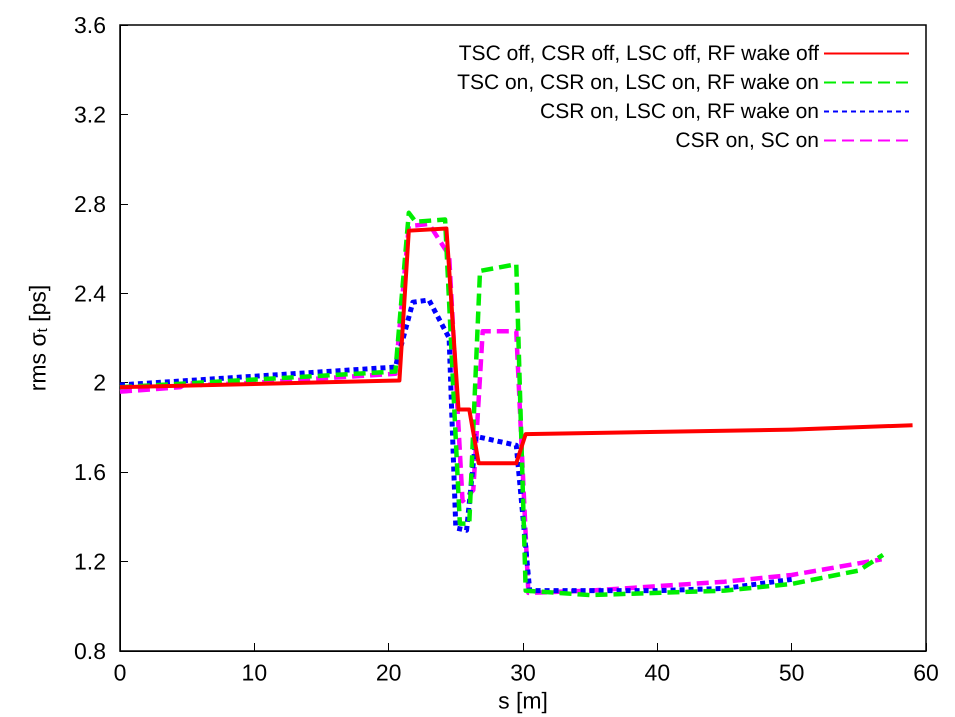 The image size is (955, 717). What do you see at coordinates (90, 651) in the screenshot?
I see `y-tick-label: 0.8` at bounding box center [90, 651].